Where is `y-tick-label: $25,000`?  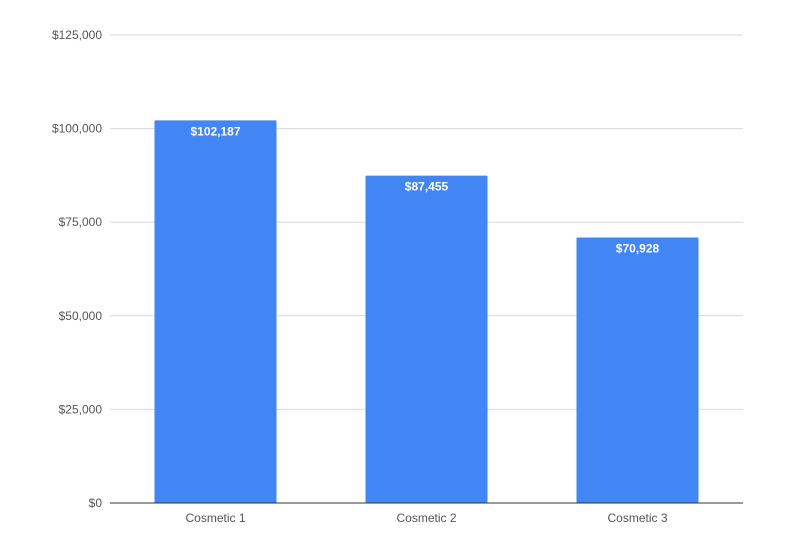
y-tick-label: $25,000 is located at coordinates (81, 409).